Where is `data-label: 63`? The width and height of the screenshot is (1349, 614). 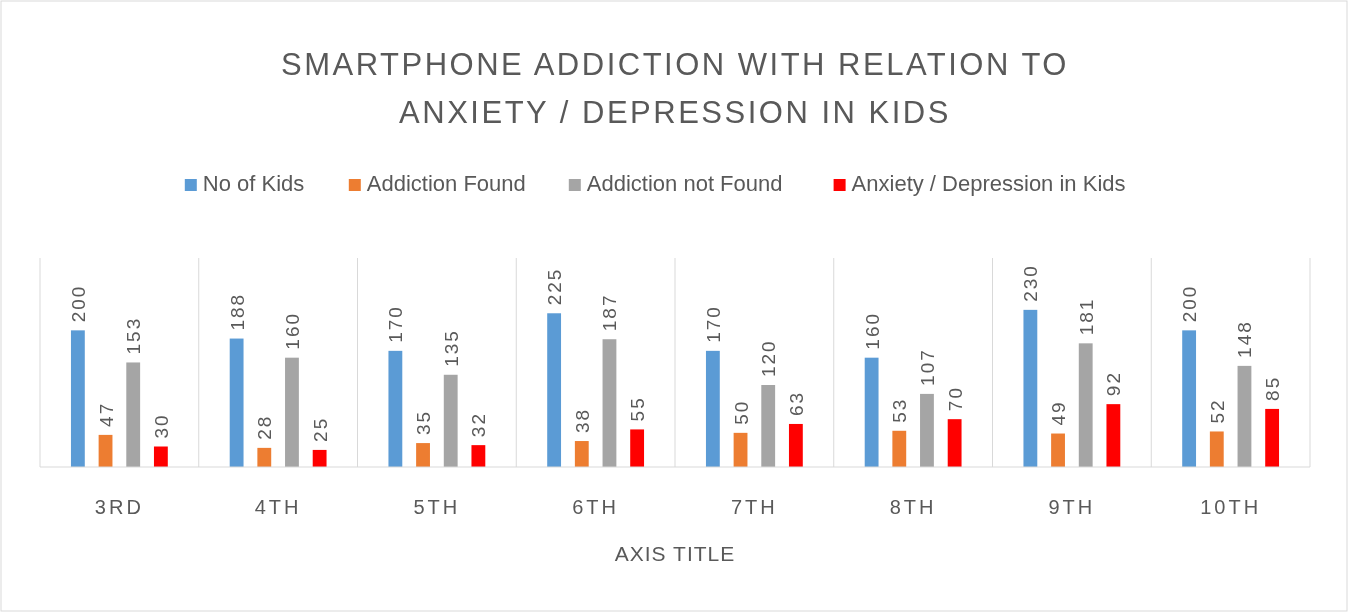
data-label: 63 is located at coordinates (796, 403).